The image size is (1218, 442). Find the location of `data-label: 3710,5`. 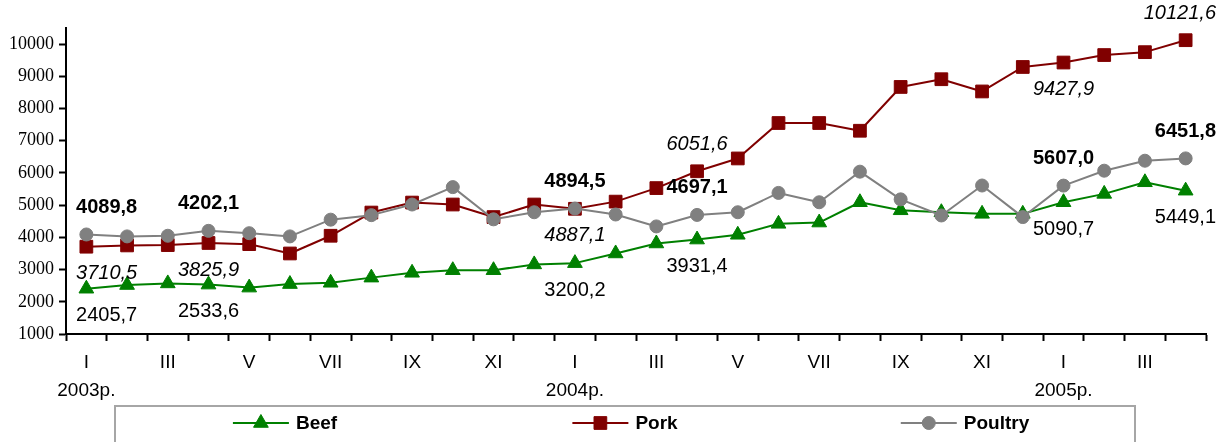

data-label: 3710,5 is located at coordinates (107, 272).